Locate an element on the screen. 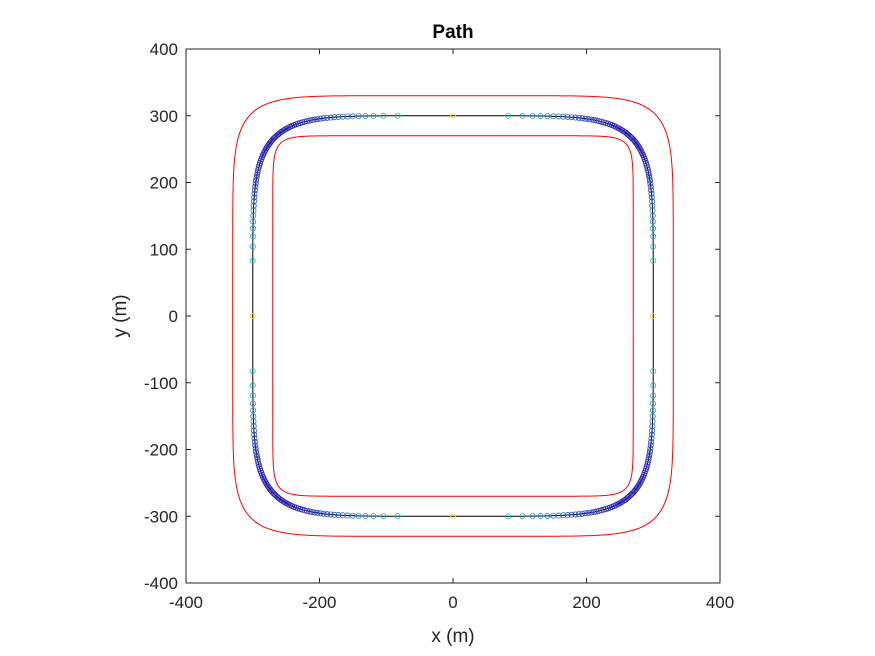 The width and height of the screenshot is (875, 656). y-tick-label: -100 is located at coordinates (161, 383).